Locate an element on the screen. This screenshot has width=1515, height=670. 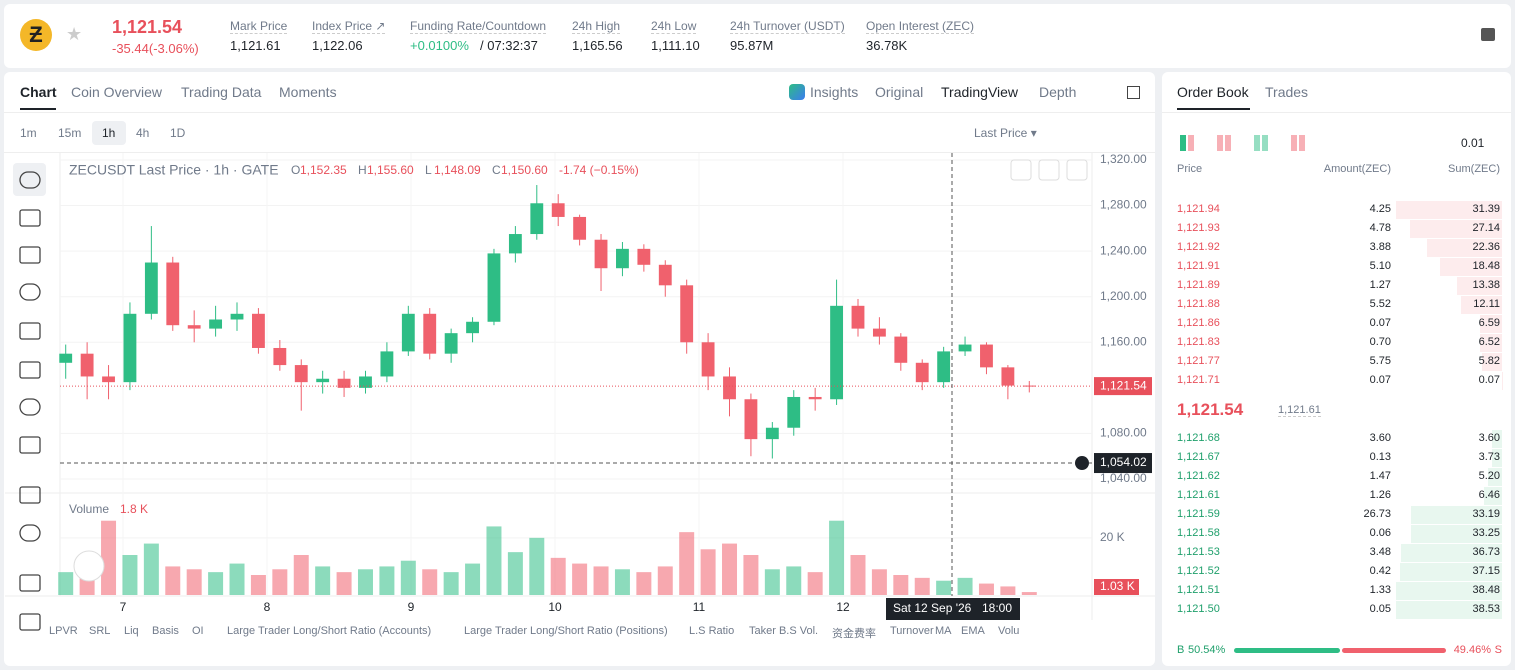
interval: 4h is located at coordinates (143, 133).